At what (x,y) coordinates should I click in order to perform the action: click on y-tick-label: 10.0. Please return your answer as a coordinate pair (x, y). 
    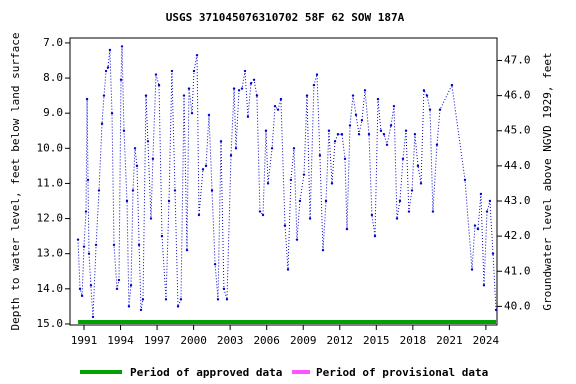
    Looking at the image, I should click on (50, 147).